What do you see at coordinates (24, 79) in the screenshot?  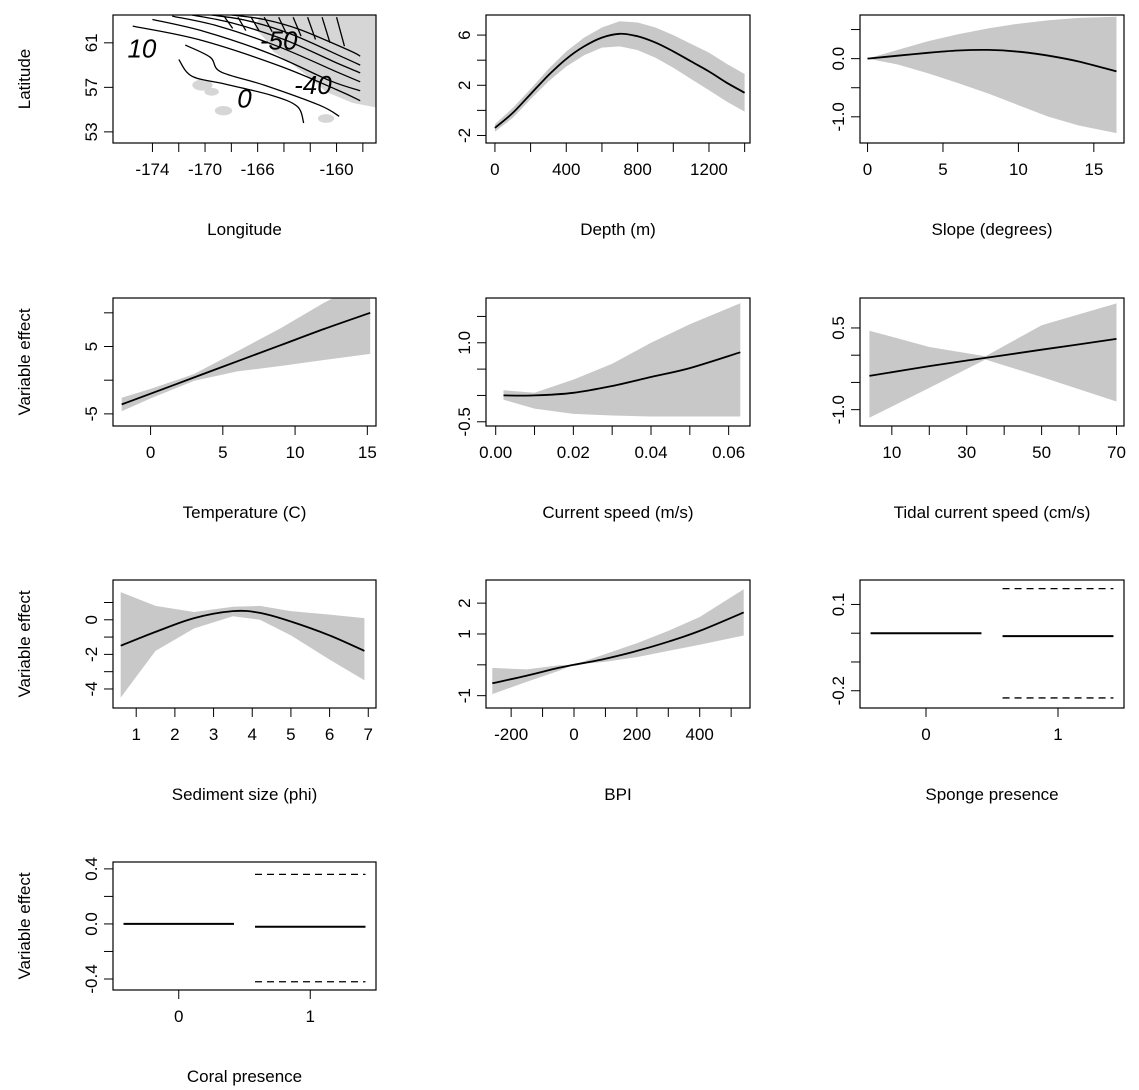 I see `y-axis-label: Latitude` at bounding box center [24, 79].